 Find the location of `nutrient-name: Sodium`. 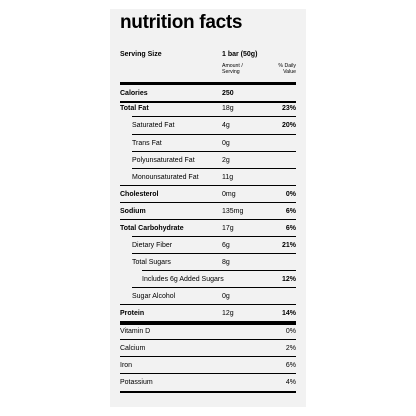

nutrient-name: Sodium is located at coordinates (133, 211).